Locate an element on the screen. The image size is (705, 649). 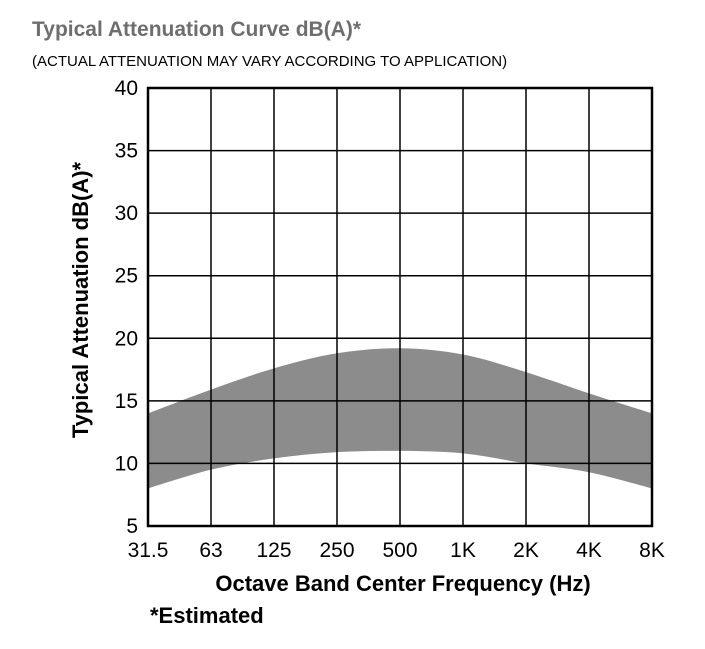
y-tick-label: 25 is located at coordinates (126, 276).